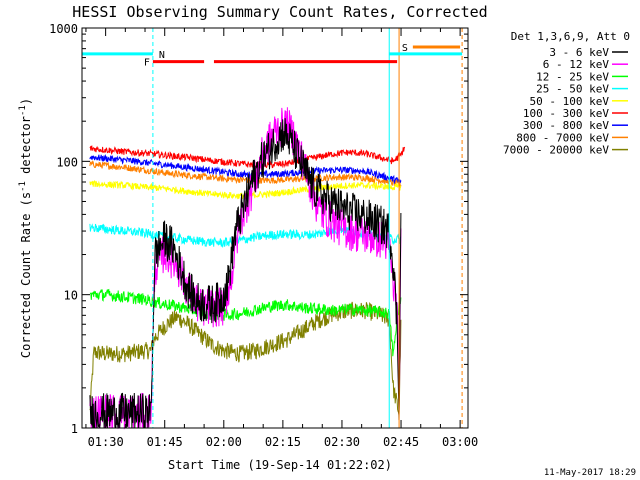  What do you see at coordinates (576, 64) in the screenshot?
I see `legend-entry-label: 6 - 12 keV` at bounding box center [576, 64].